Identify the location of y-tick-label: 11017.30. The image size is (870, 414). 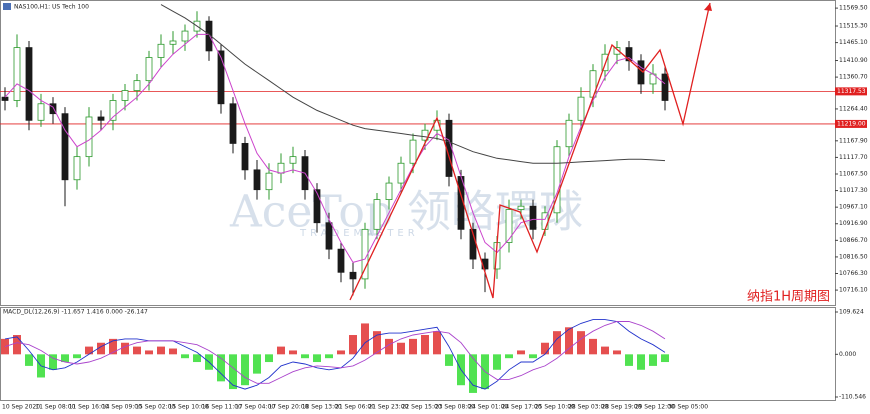
(853, 190).